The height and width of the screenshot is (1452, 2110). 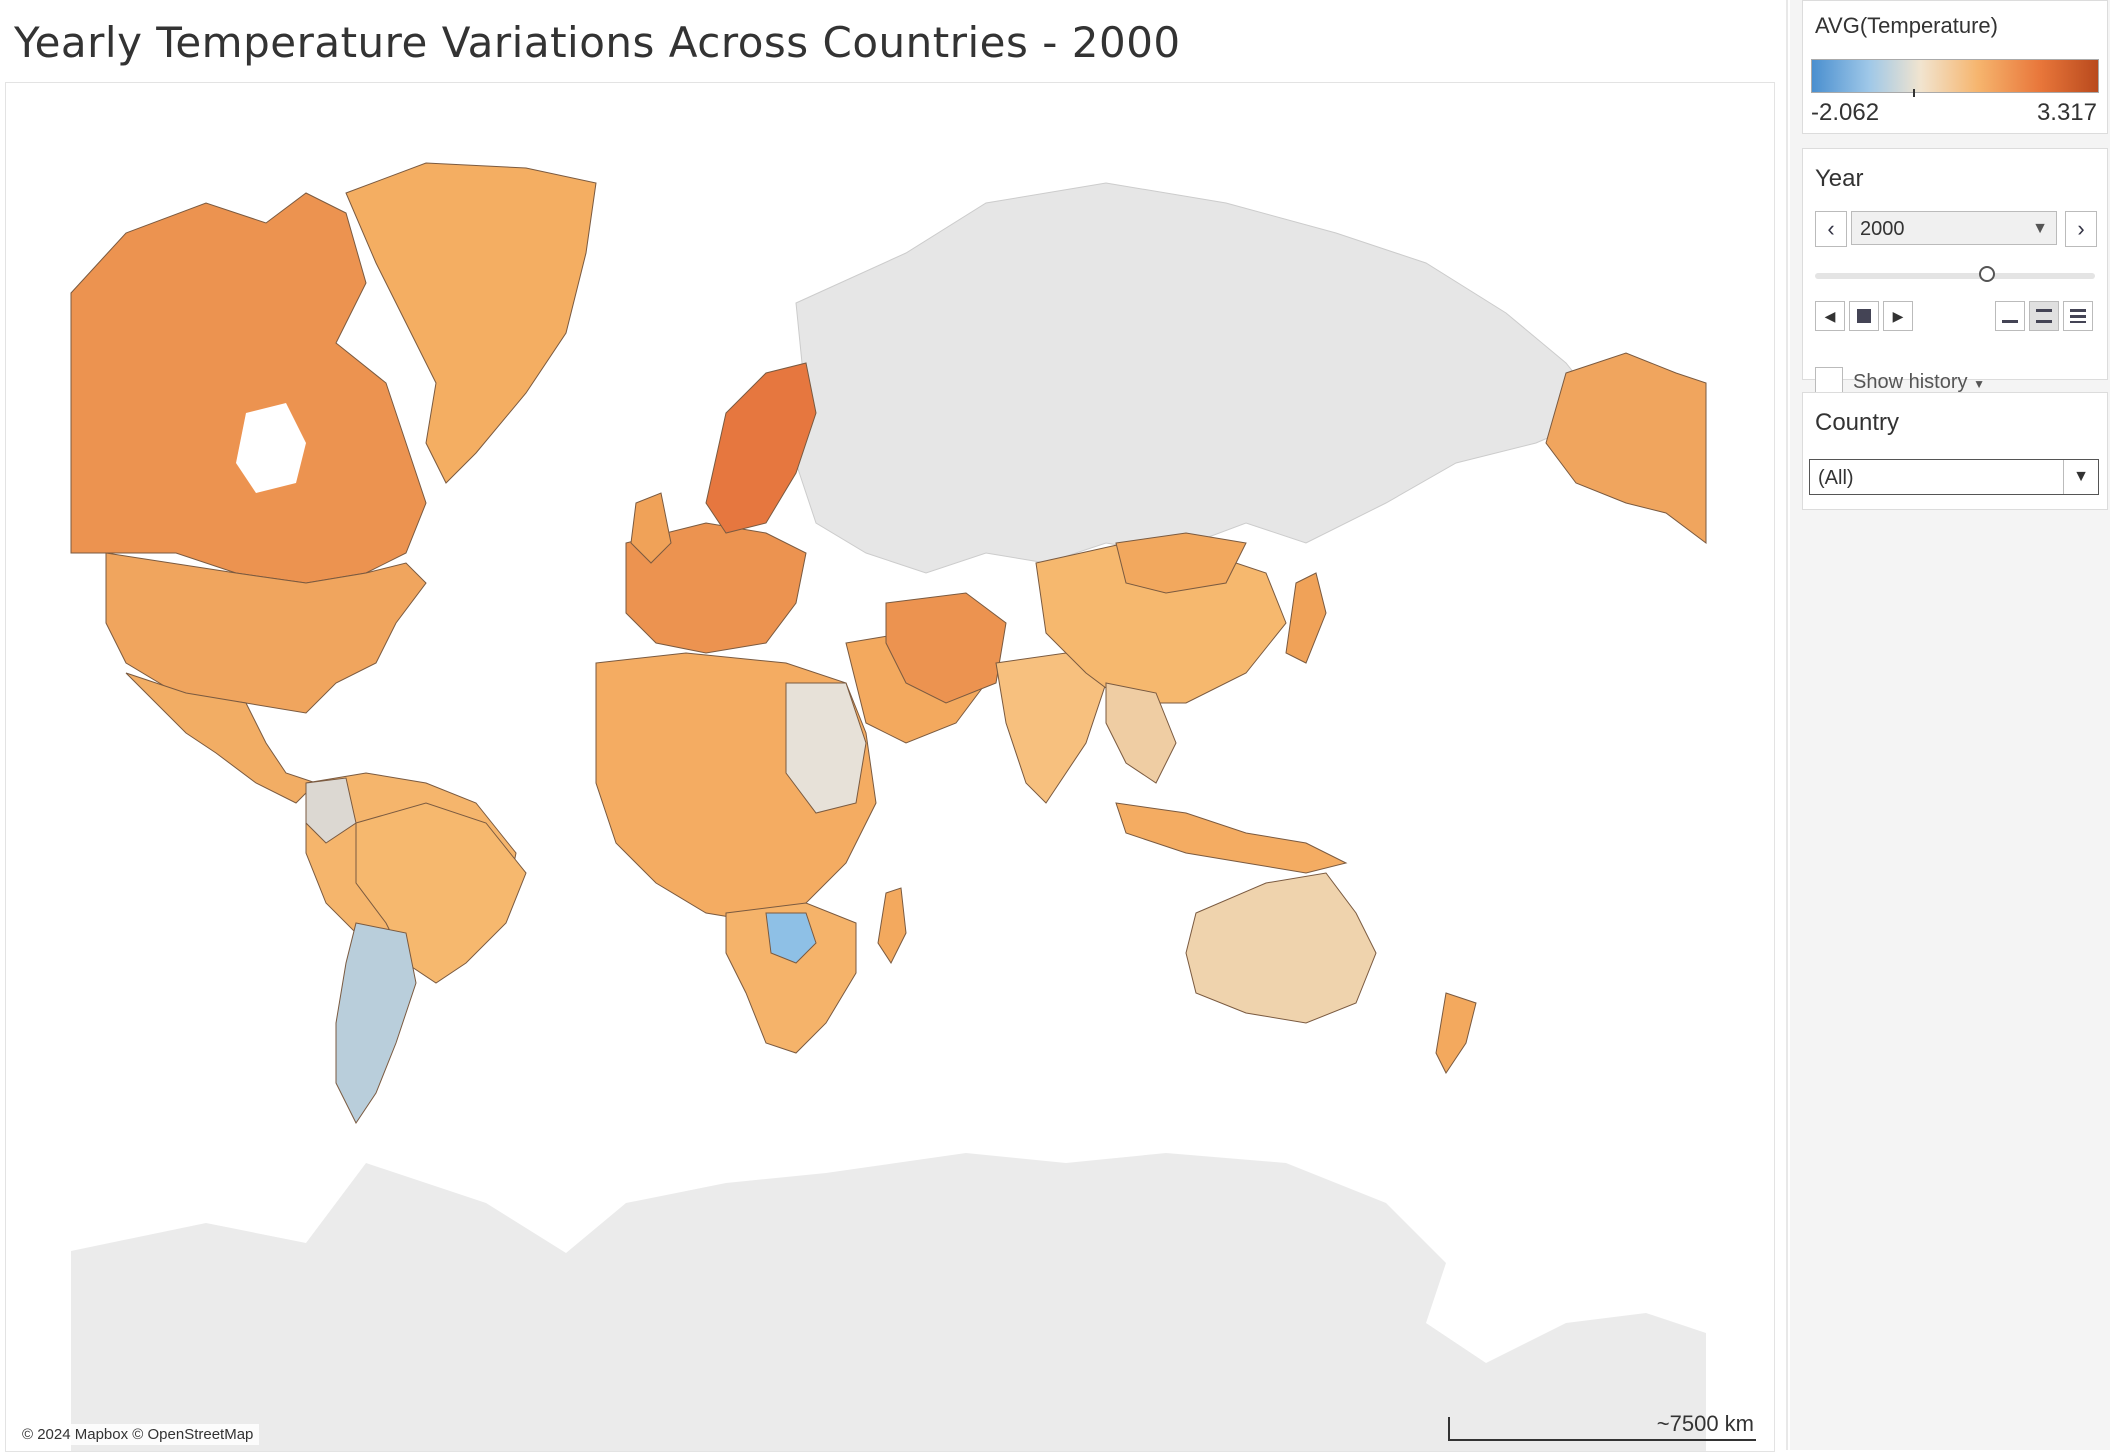 I want to click on legend-title: AVG(Temperature), so click(x=1906, y=25).